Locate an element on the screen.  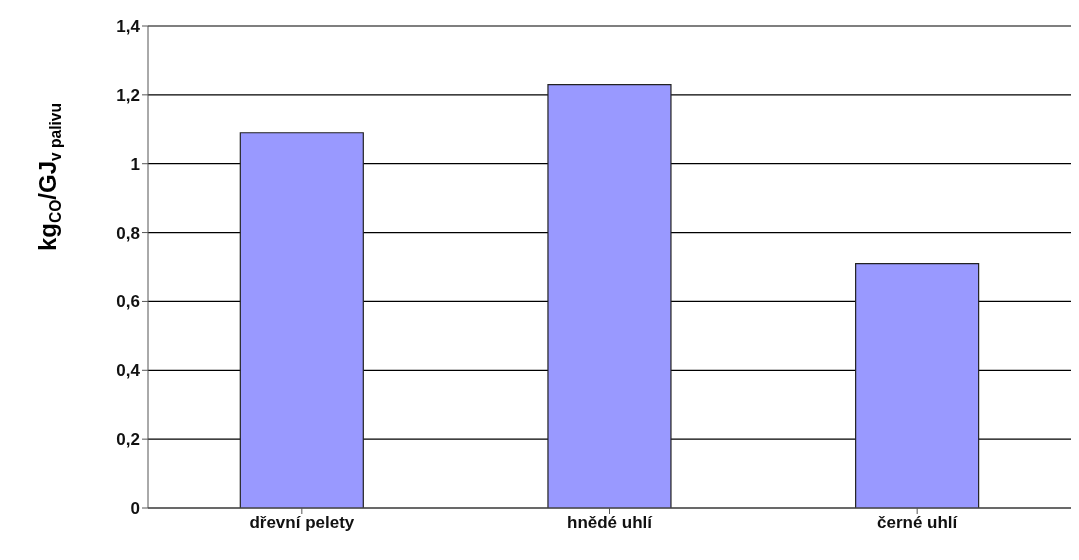
x-tick-label: hnědé uhlí is located at coordinates (610, 523).